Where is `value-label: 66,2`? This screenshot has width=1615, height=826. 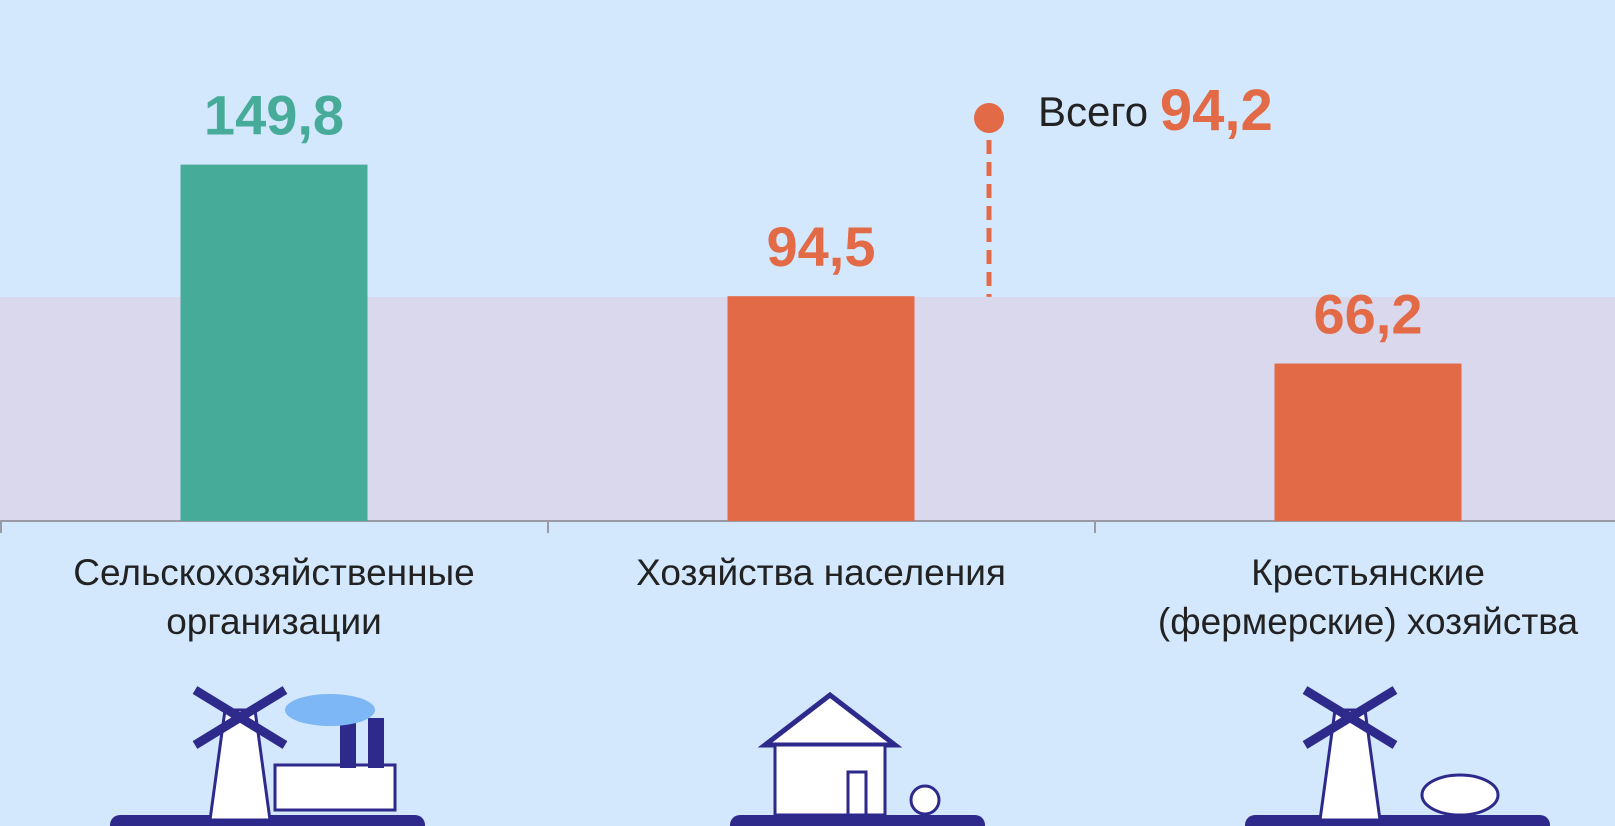
value-label: 66,2 is located at coordinates (1368, 313).